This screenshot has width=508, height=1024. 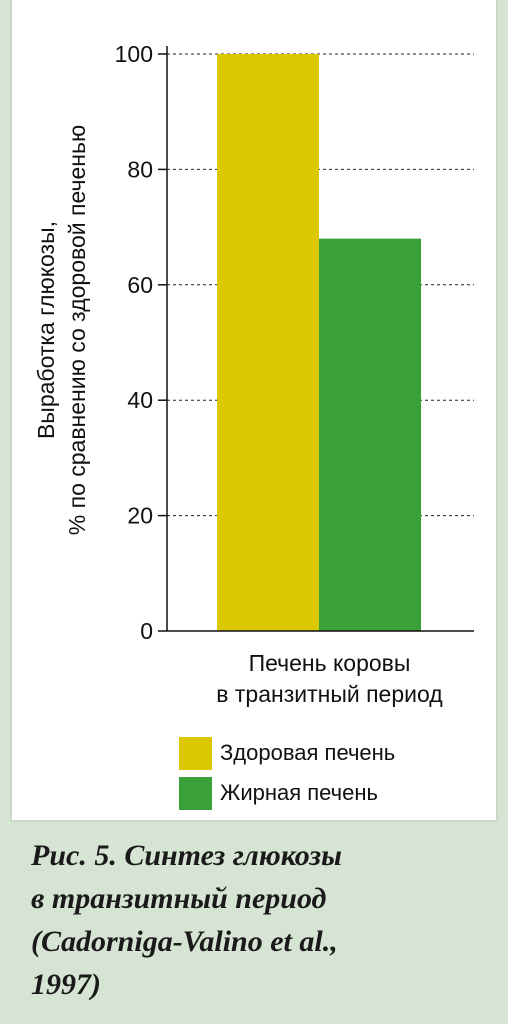 I want to click on legend-label-fatty: Жирная печень, so click(x=299, y=792).